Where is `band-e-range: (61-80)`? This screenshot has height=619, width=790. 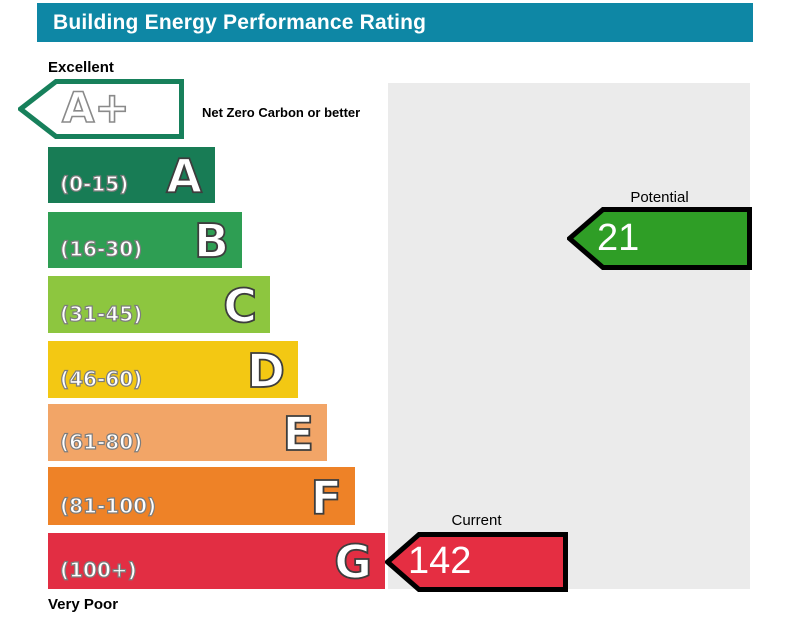
band-e-range: (61-80) is located at coordinates (101, 442).